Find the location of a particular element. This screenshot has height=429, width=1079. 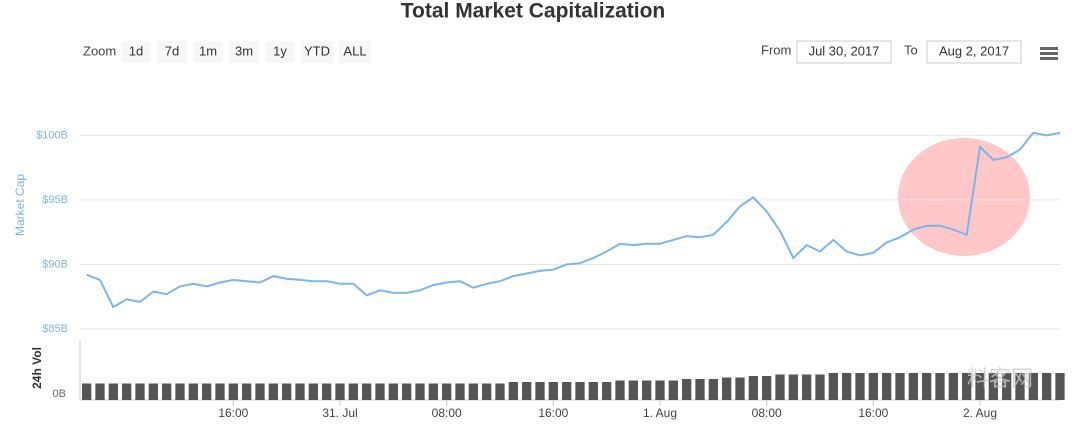

zoom-label: Zoom is located at coordinates (99, 50).